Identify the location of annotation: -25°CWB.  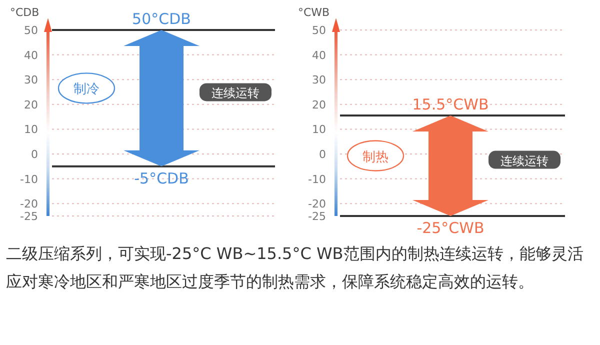
(450, 228).